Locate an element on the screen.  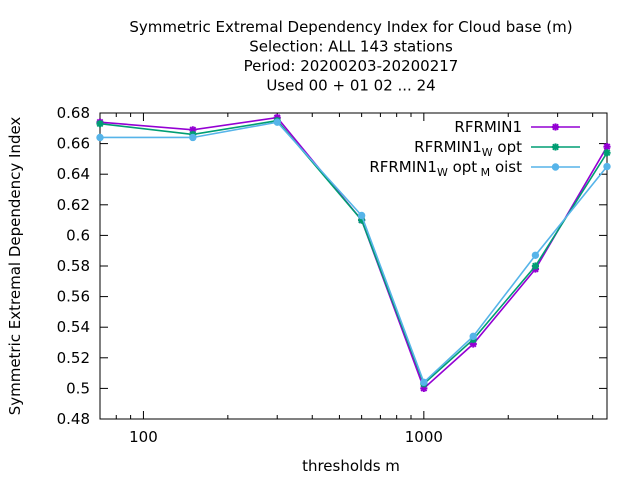
title-line: Period: 20200203-20200217 is located at coordinates (351, 66).